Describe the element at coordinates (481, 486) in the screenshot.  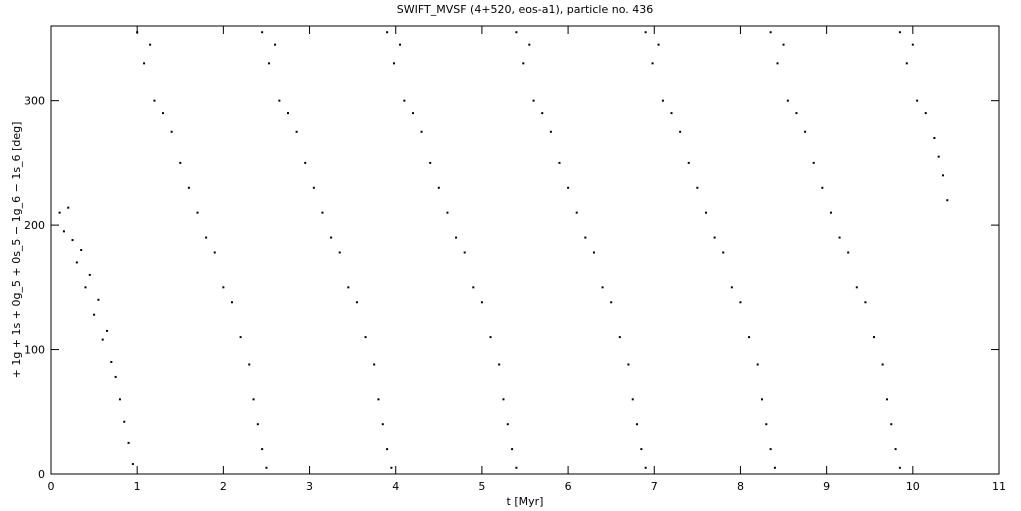
I see `x-tick-label: 5` at that location.